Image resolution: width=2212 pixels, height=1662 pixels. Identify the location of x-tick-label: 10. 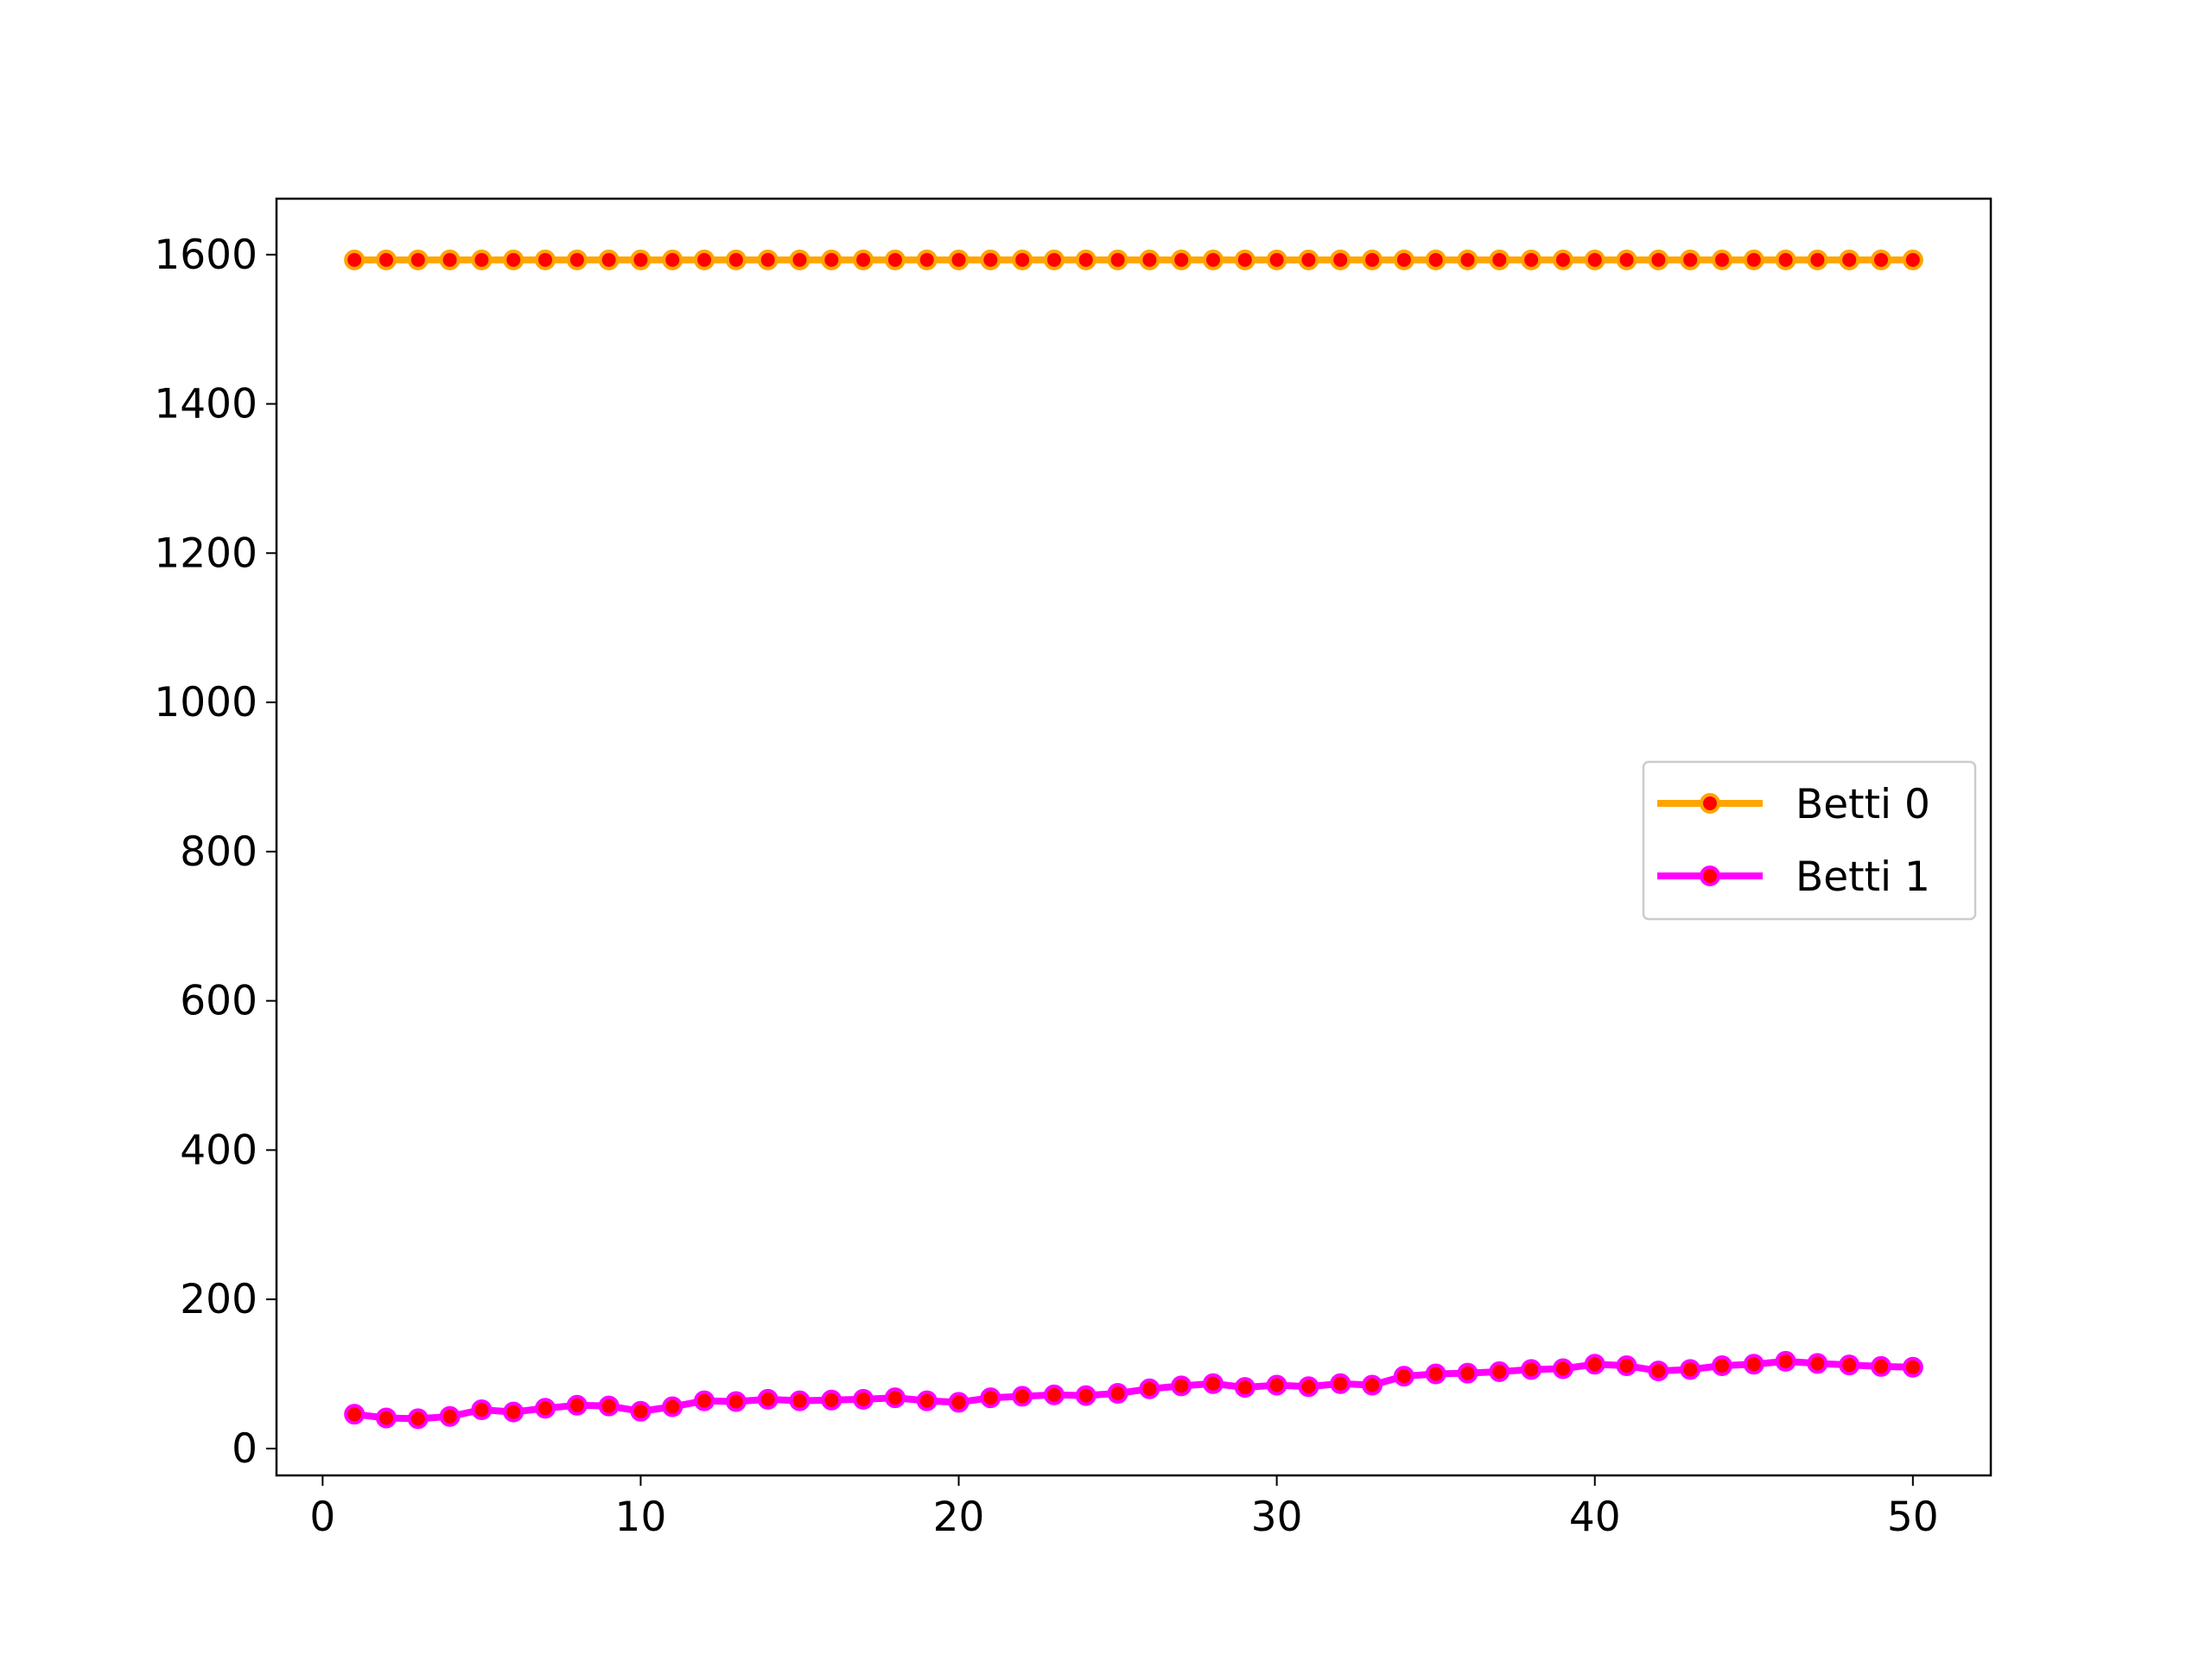
(641, 1517).